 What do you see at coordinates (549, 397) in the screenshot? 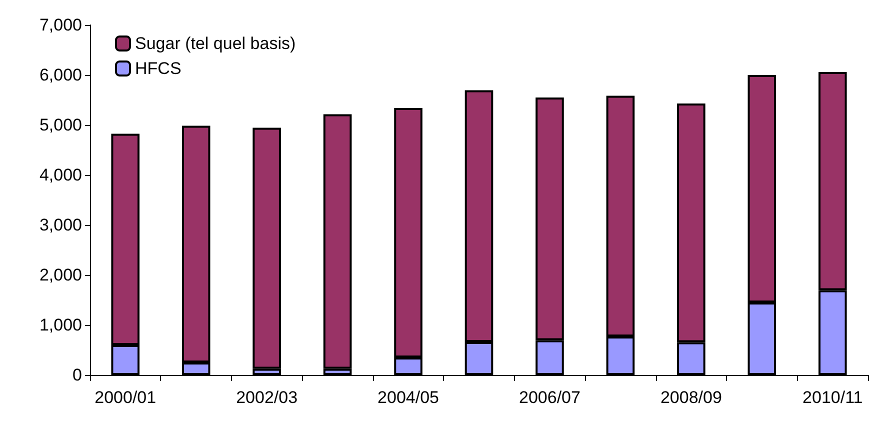
I see `x-tick-label: 2006/07` at bounding box center [549, 397].